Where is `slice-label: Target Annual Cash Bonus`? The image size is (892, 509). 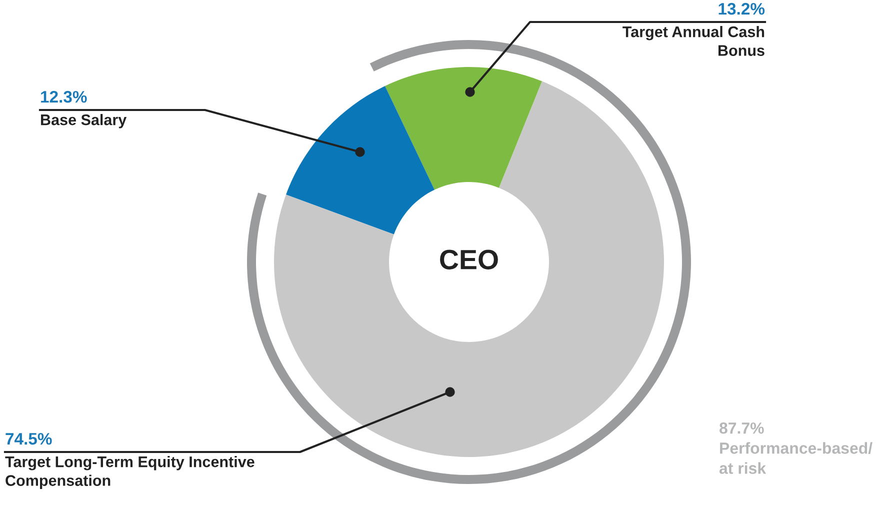 slice-label: Target Annual Cash Bonus is located at coordinates (693, 41).